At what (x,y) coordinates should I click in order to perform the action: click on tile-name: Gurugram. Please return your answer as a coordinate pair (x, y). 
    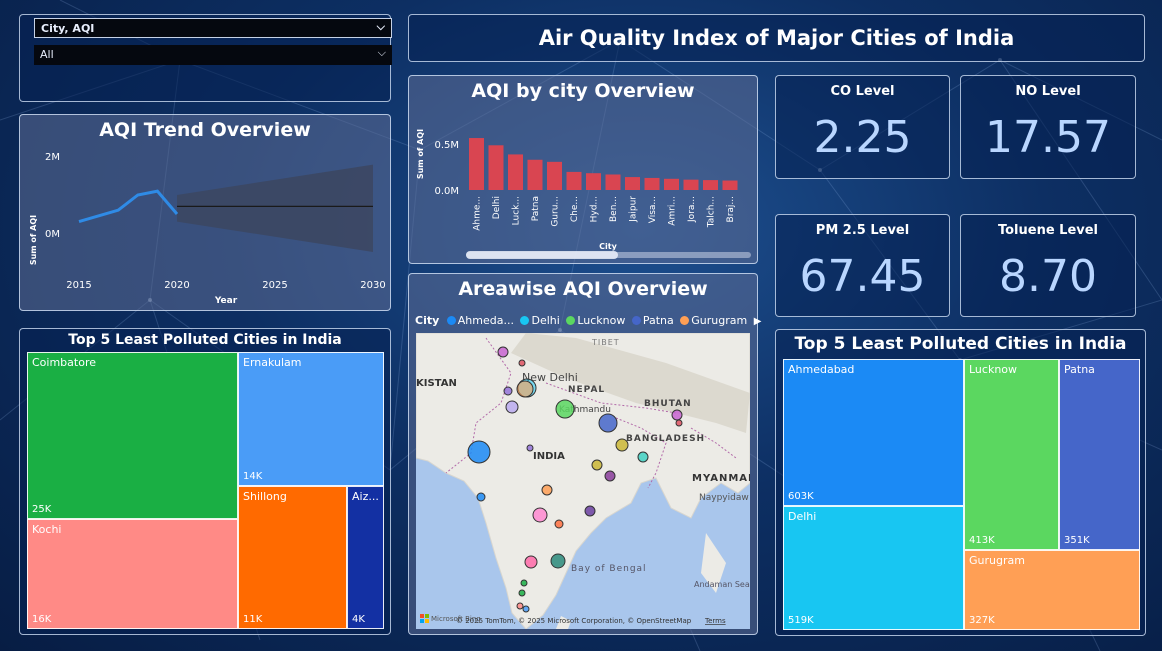
    Looking at the image, I should click on (997, 560).